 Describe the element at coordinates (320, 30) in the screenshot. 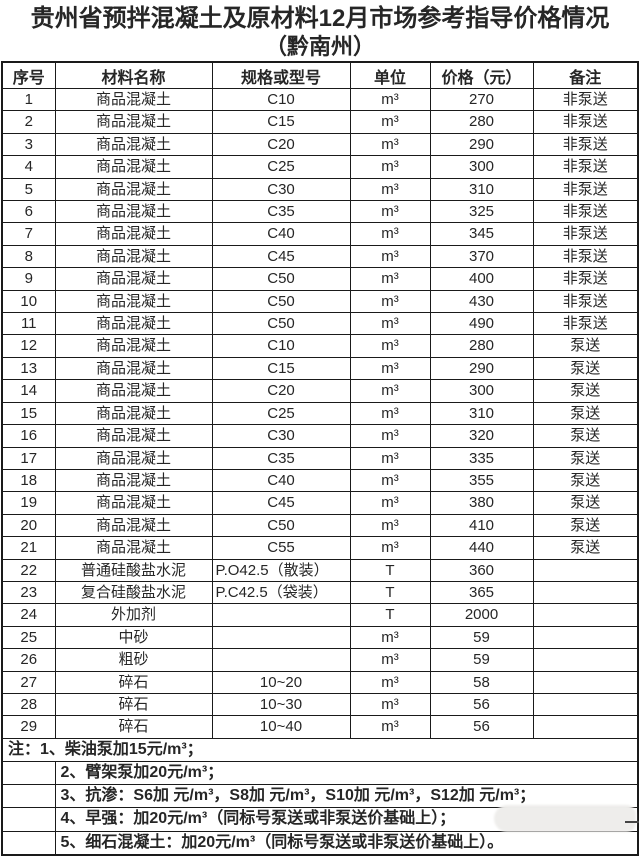

I see `title-block: 贵州省预拌混凝土及原材料12月市场参考指导价格情况 （黔南州）` at that location.